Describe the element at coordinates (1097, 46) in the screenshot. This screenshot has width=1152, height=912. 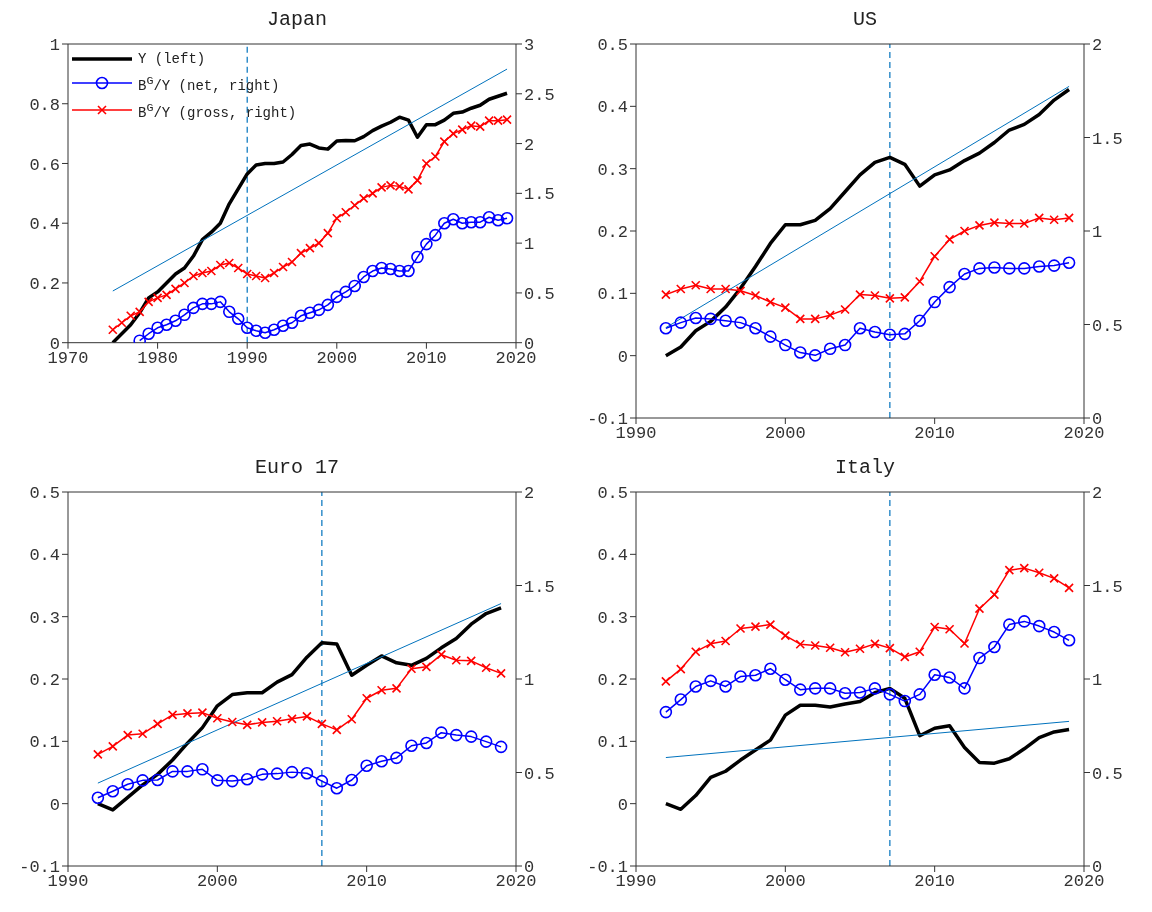
I see `y2-tick-label: 2` at that location.